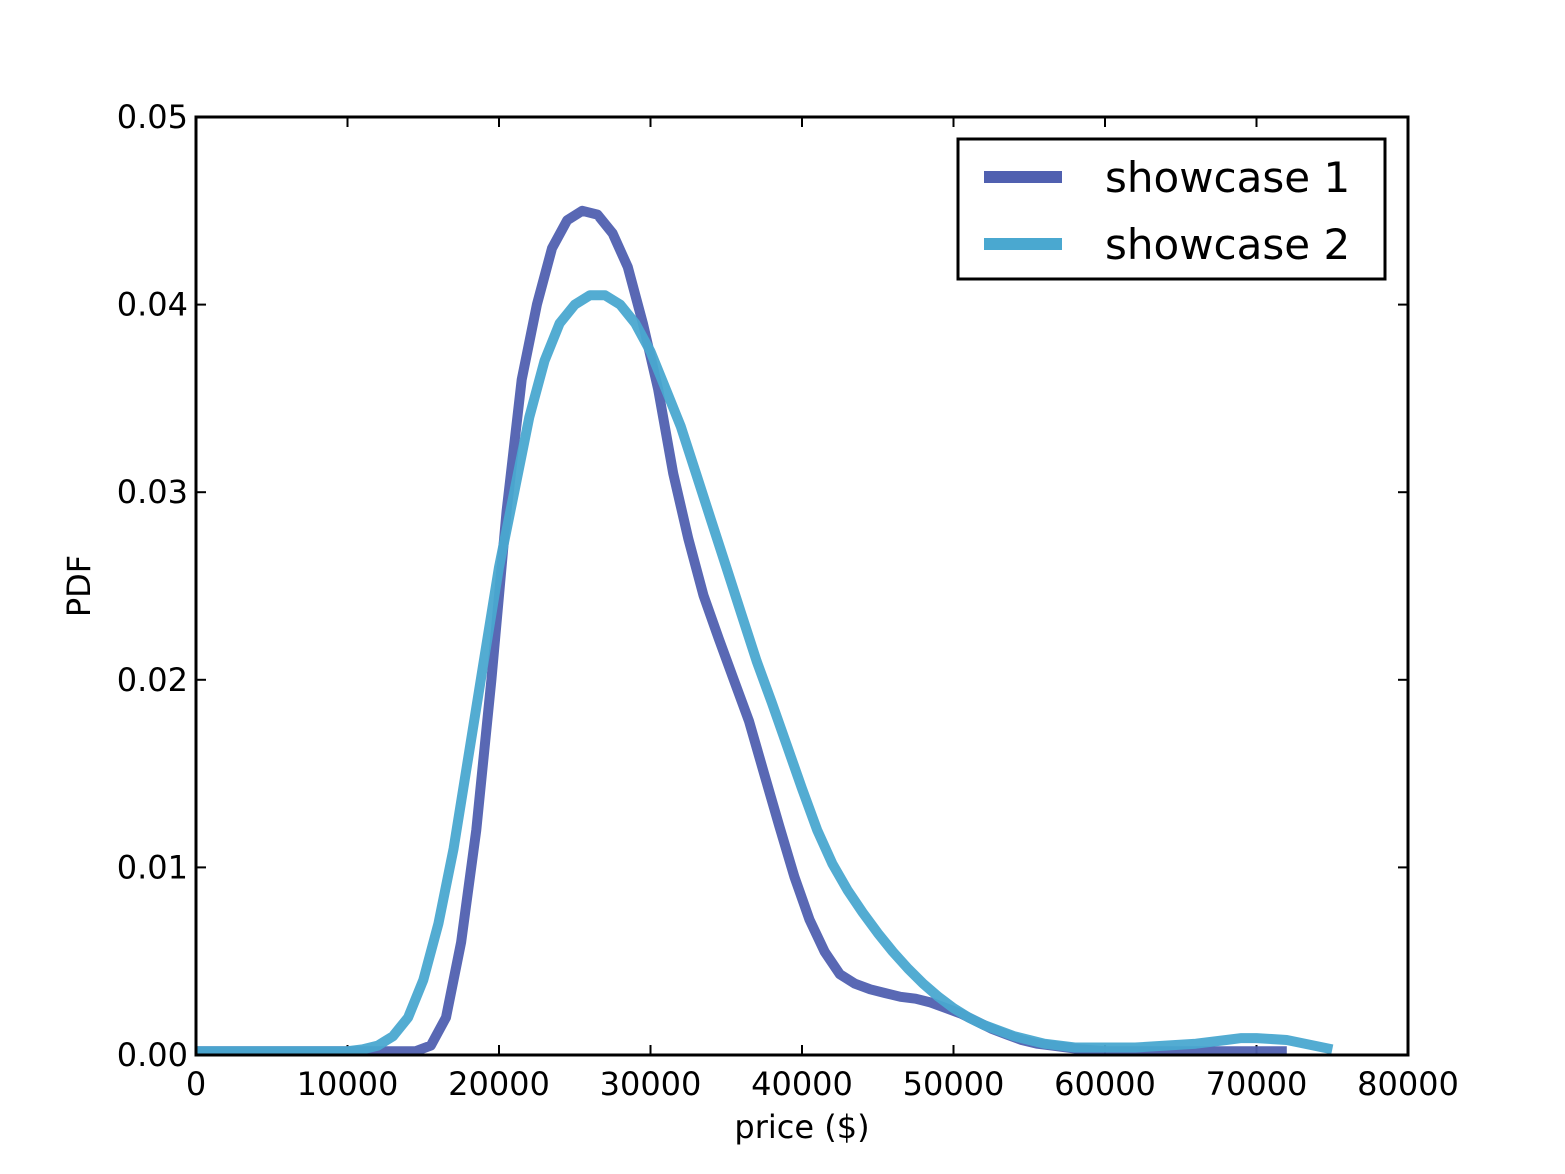 The width and height of the screenshot is (1565, 1174). Describe the element at coordinates (651, 1084) in the screenshot. I see `x-tick-label: 30000` at that location.